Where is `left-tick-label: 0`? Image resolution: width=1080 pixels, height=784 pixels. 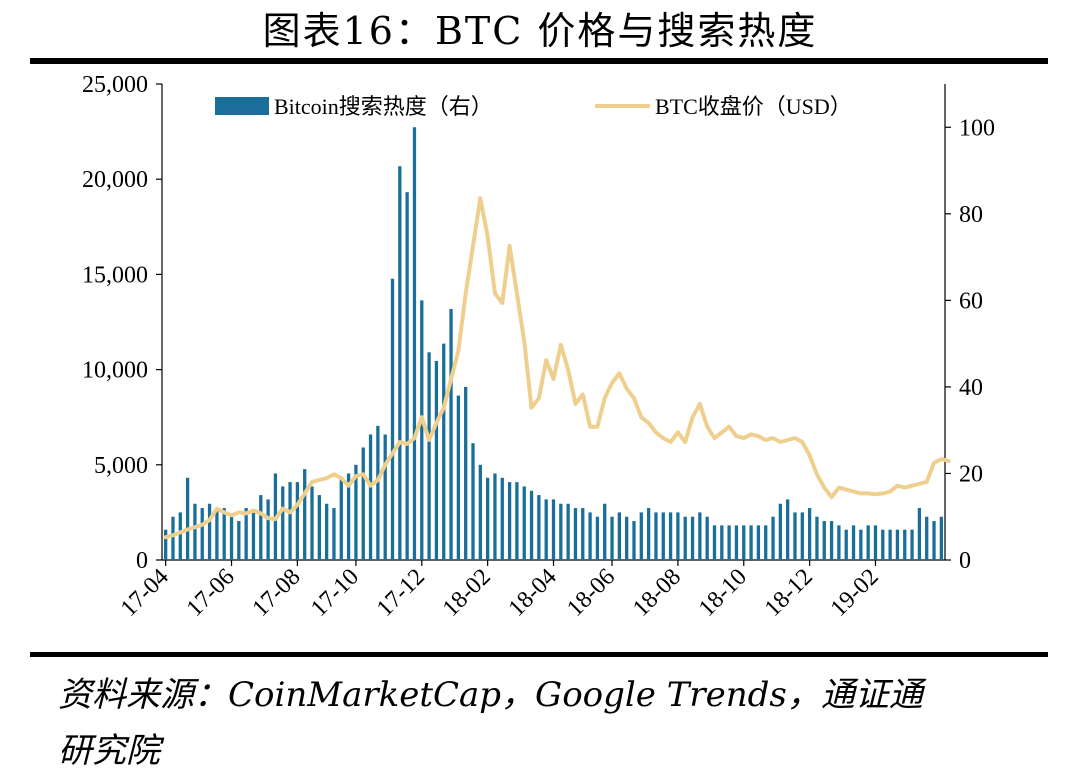
left-tick-label: 0 is located at coordinates (142, 561).